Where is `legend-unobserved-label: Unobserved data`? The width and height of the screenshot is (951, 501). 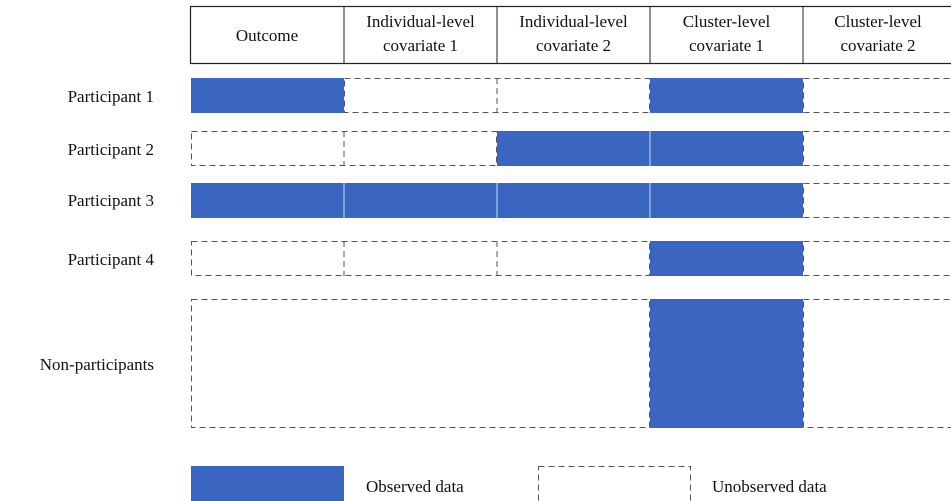 legend-unobserved-label: Unobserved data is located at coordinates (769, 486).